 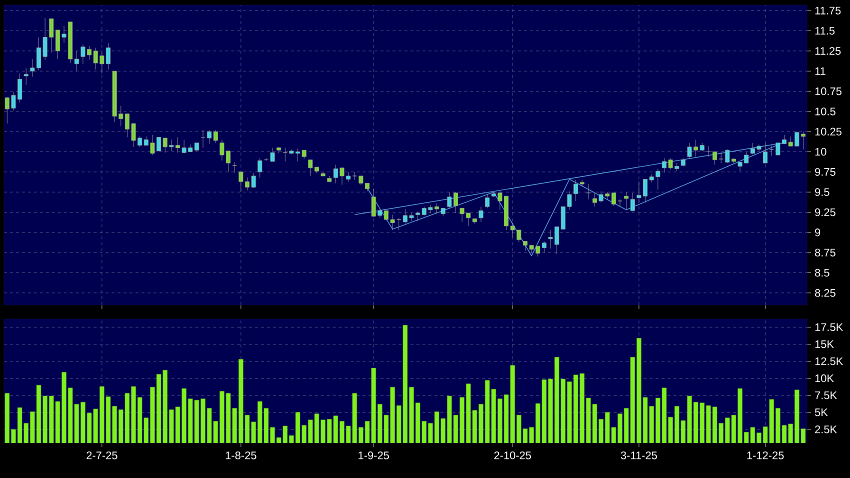 I want to click on y-tick-label: 15K, so click(x=824, y=344).